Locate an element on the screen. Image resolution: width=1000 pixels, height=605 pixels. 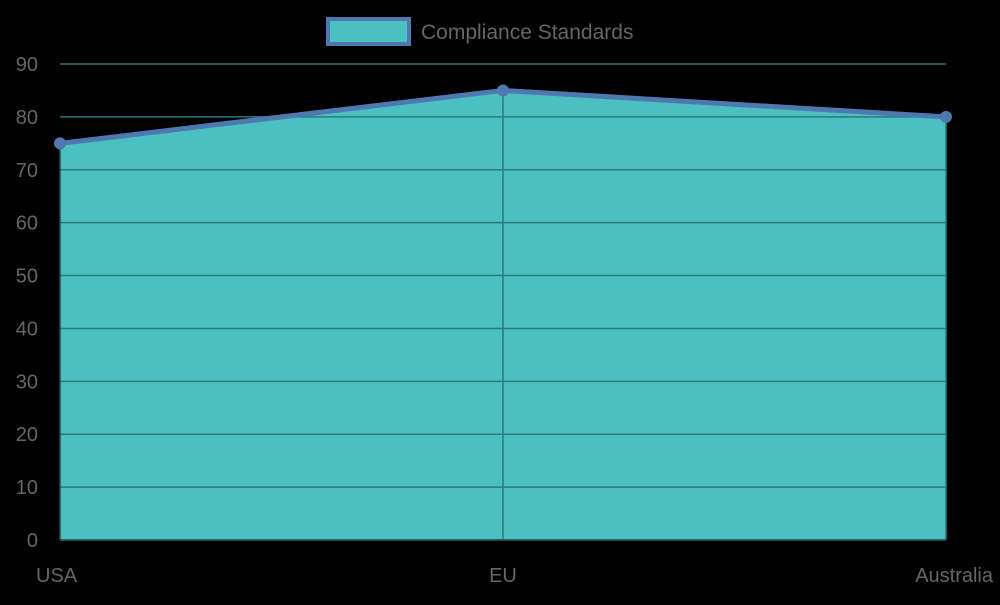
y-tick-label: 40 is located at coordinates (27, 329).